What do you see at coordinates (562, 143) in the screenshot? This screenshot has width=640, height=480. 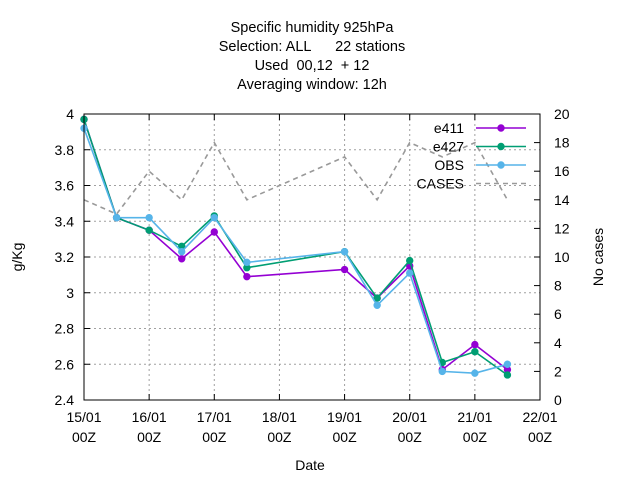 I see `y2-tick-label: 18` at bounding box center [562, 143].